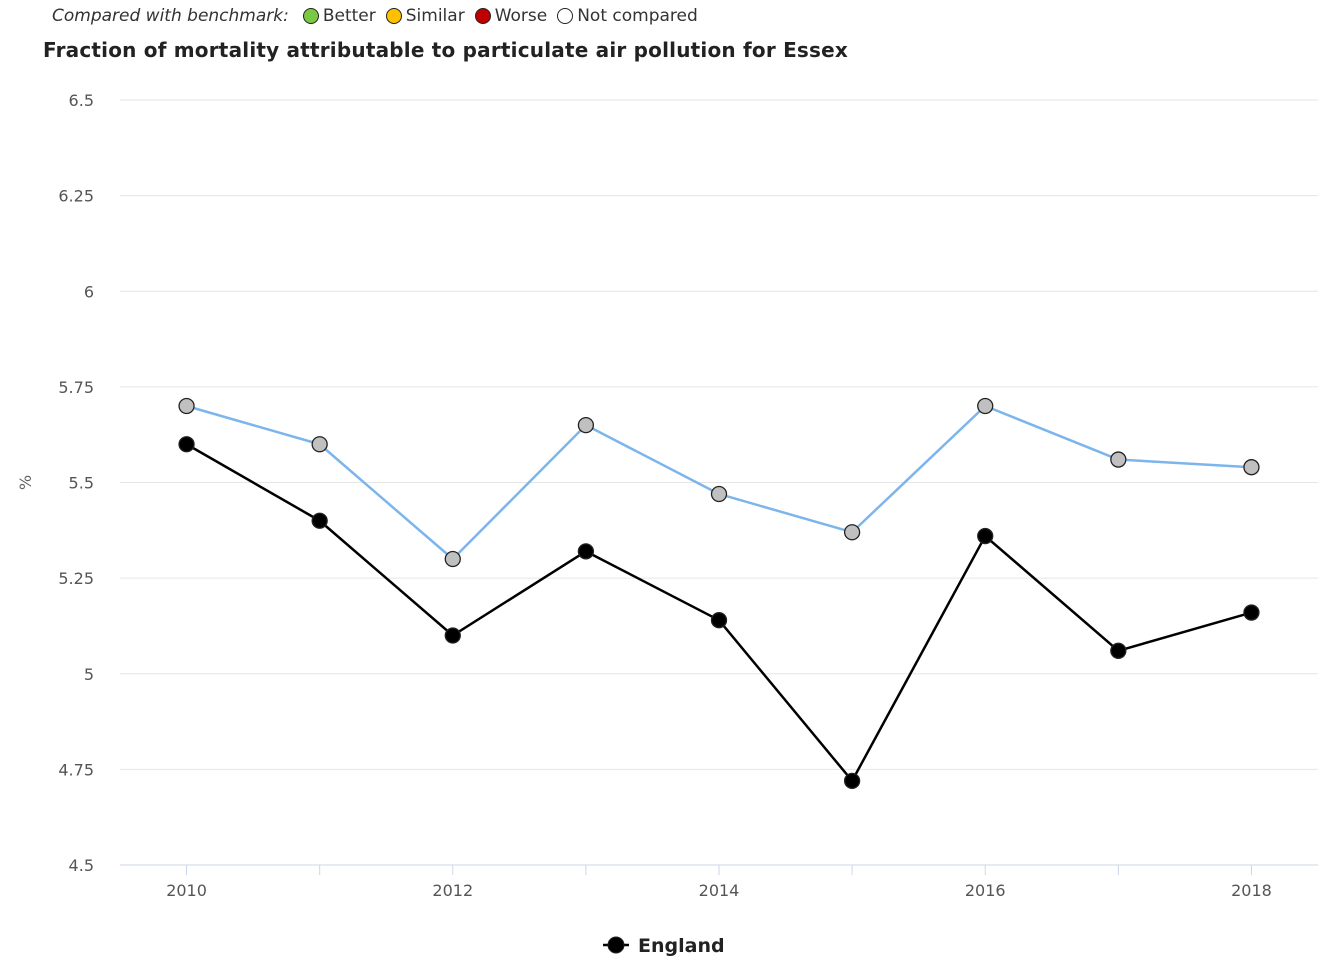 The height and width of the screenshot is (957, 1324). What do you see at coordinates (637, 16) in the screenshot?
I see `benchmark-legend-label: Not compared` at bounding box center [637, 16].